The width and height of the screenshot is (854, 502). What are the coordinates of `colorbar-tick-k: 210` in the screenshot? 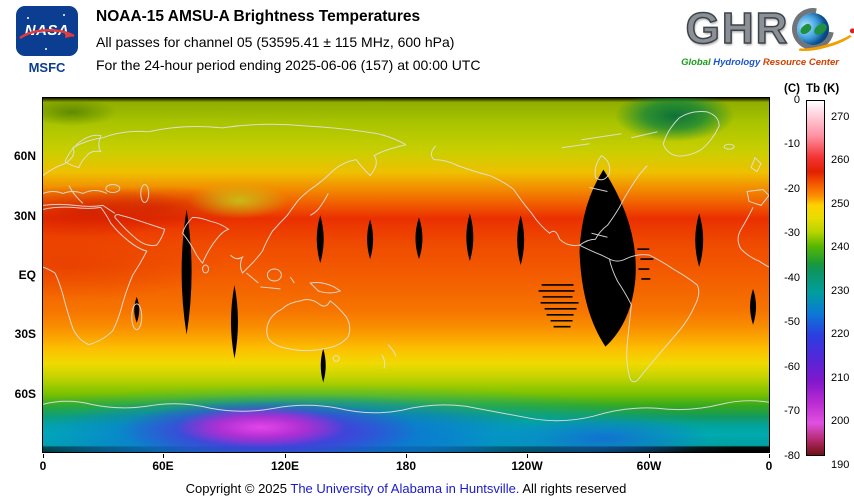 It's located at (840, 378).